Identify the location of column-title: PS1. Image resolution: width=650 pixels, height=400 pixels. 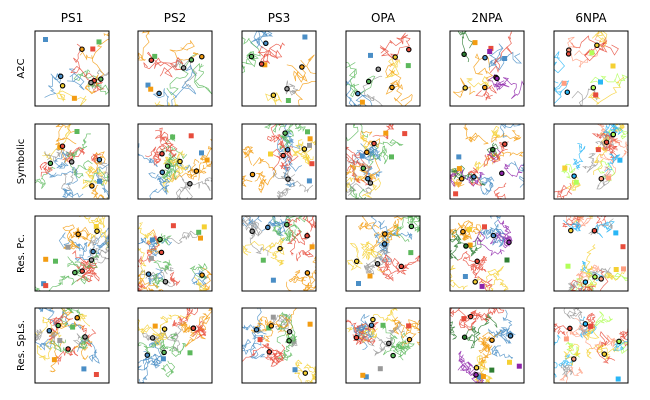
(72, 18).